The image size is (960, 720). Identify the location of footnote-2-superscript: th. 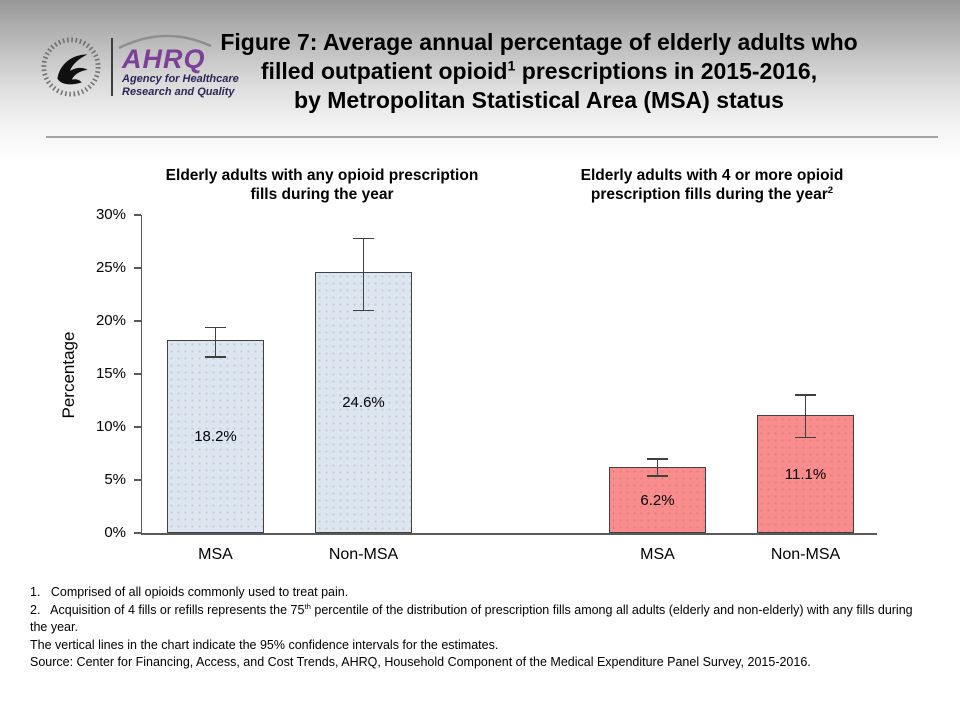
(307, 606).